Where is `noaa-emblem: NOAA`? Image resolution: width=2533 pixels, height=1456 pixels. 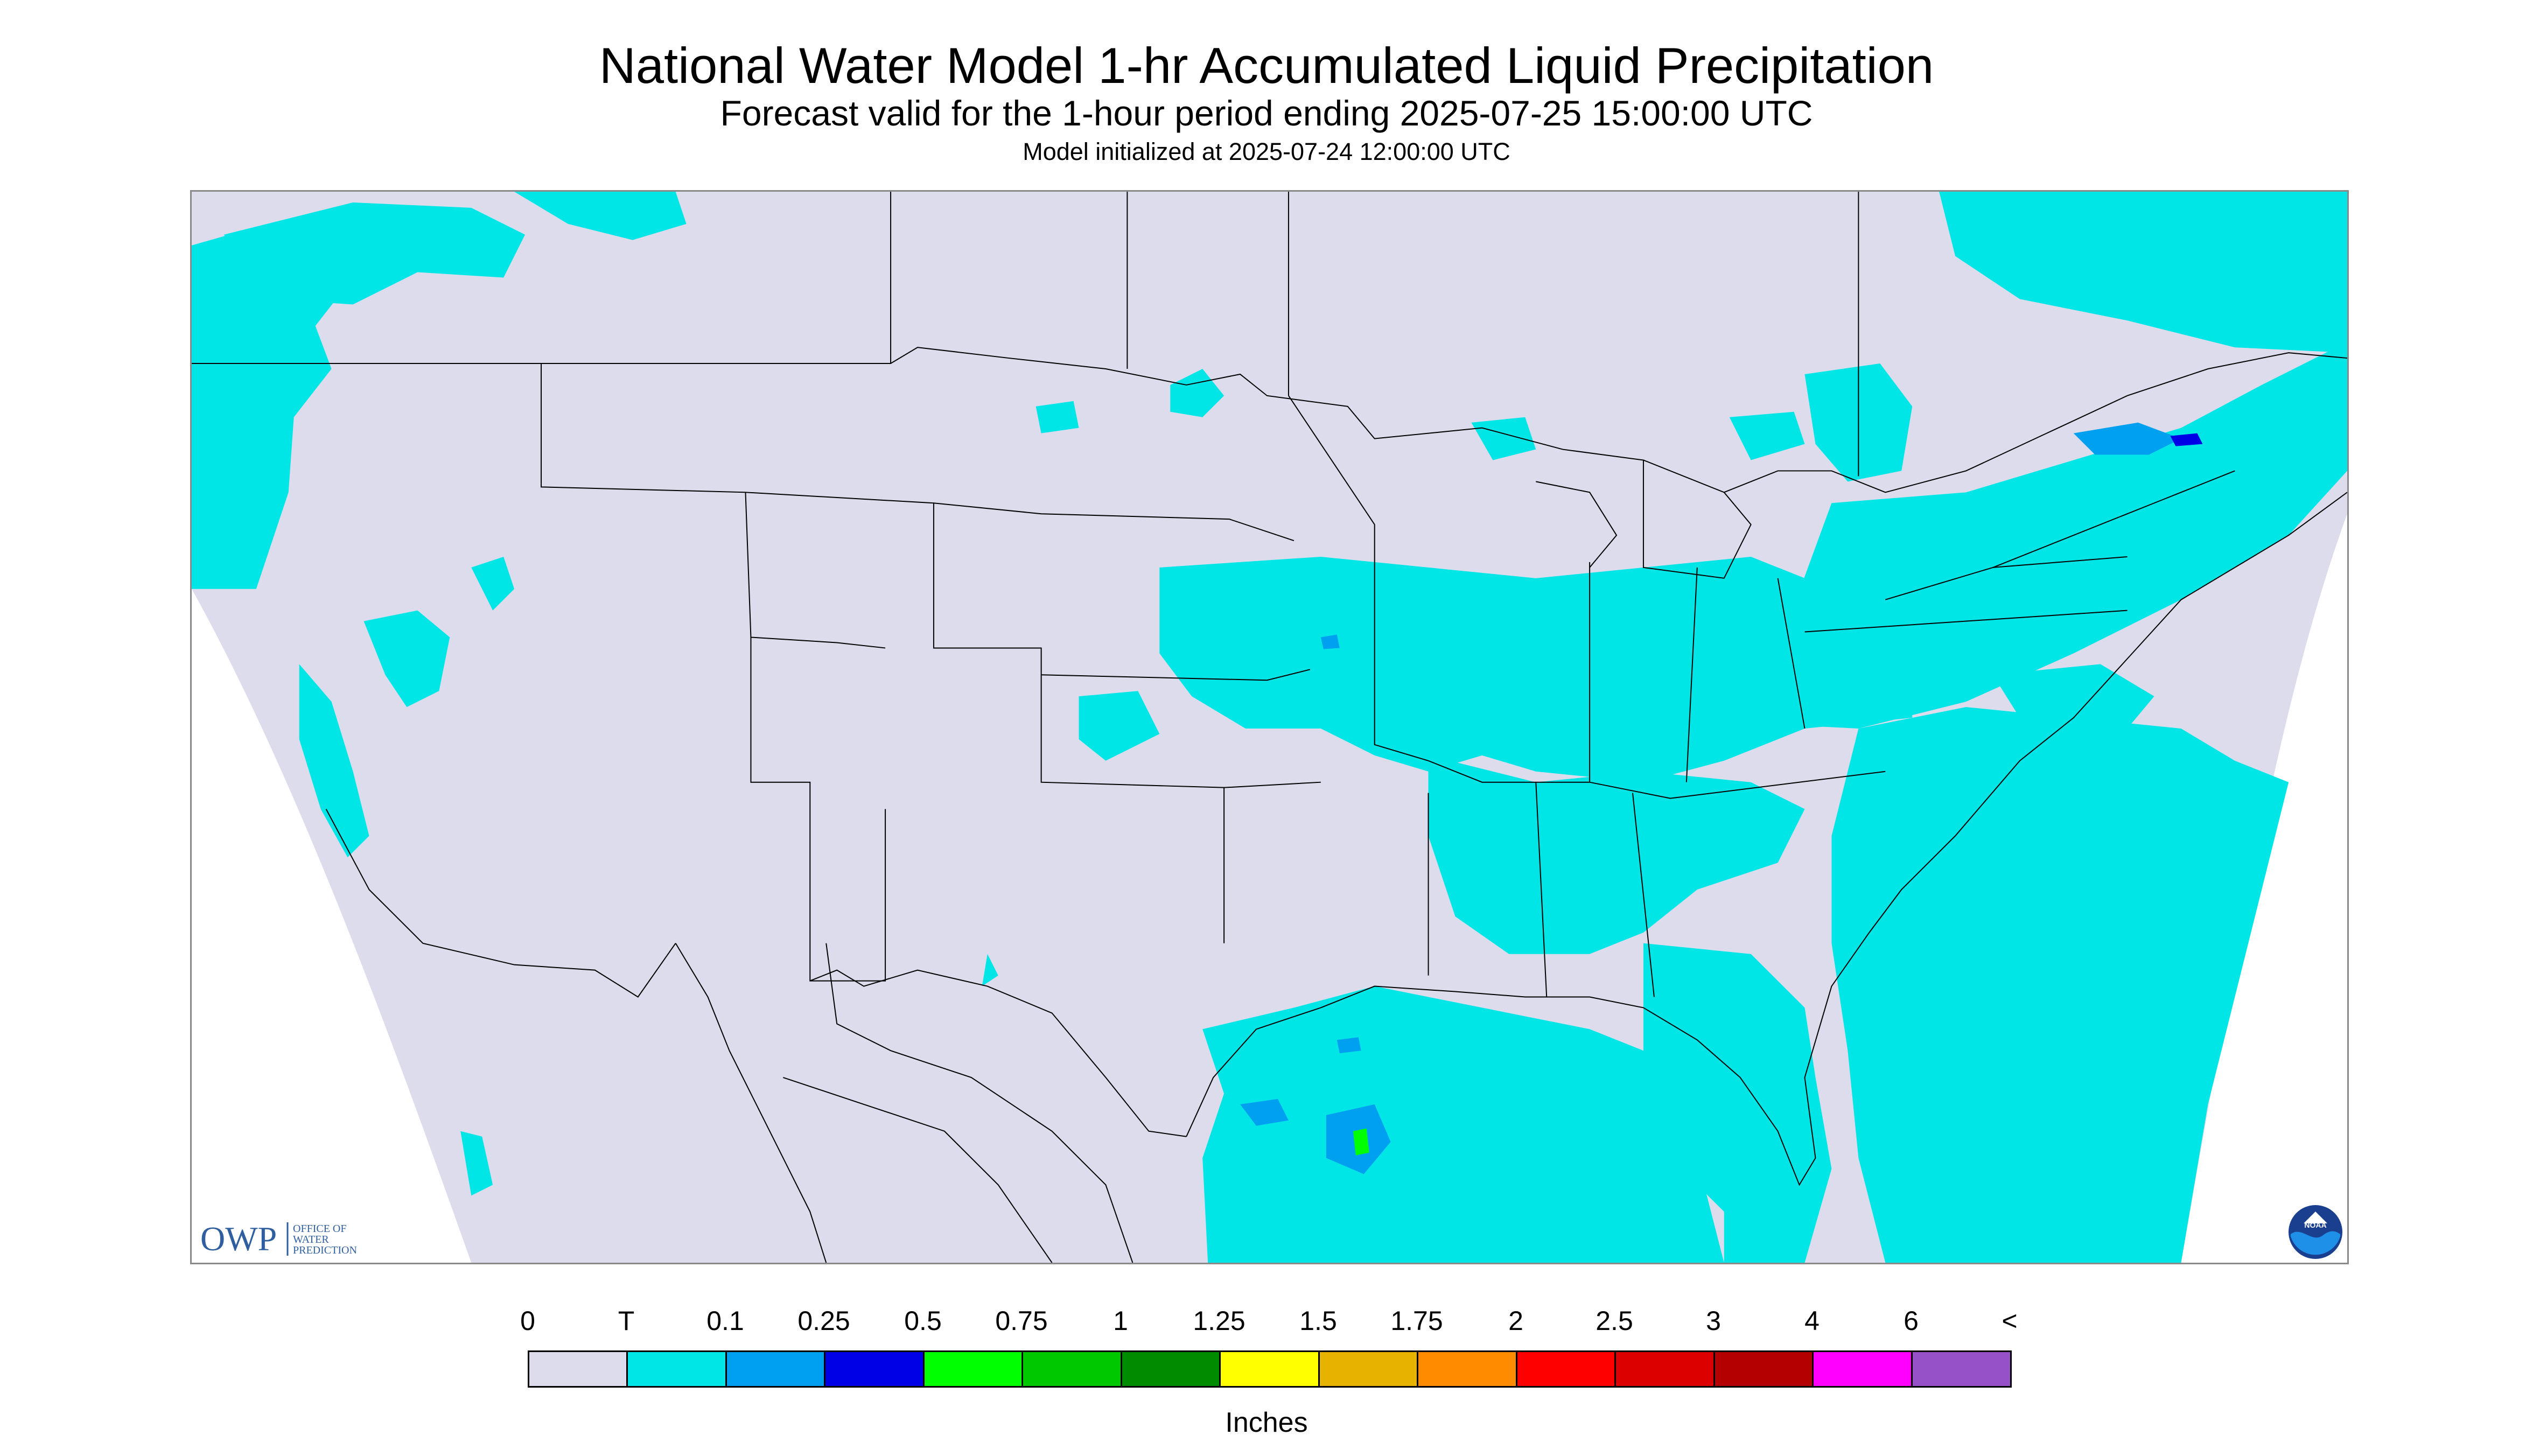
noaa-emblem: NOAA is located at coordinates (2315, 1232).